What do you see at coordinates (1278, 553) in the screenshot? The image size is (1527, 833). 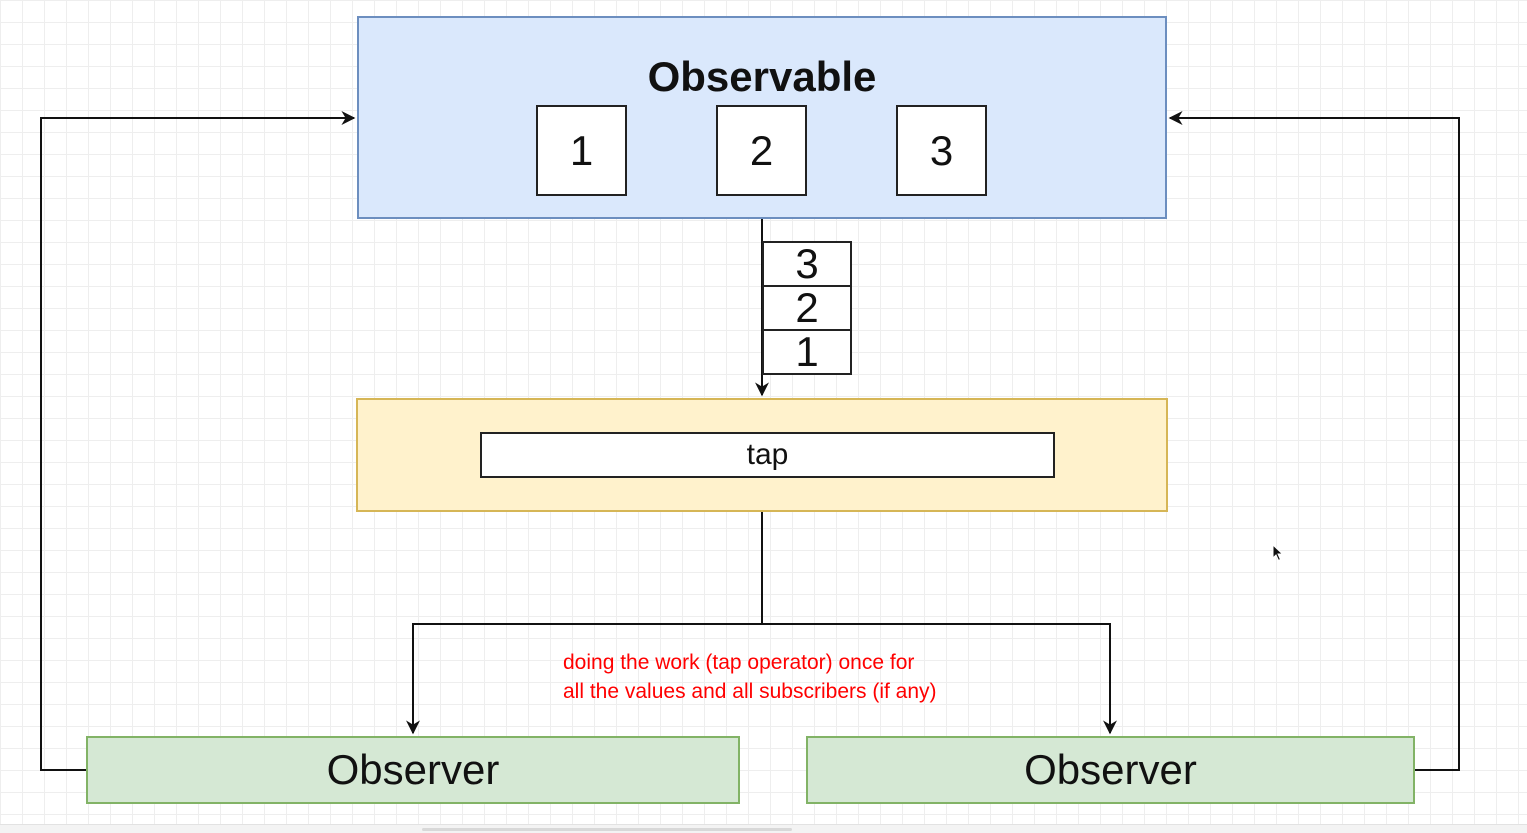 I see `mouse-pointer-icon` at bounding box center [1278, 553].